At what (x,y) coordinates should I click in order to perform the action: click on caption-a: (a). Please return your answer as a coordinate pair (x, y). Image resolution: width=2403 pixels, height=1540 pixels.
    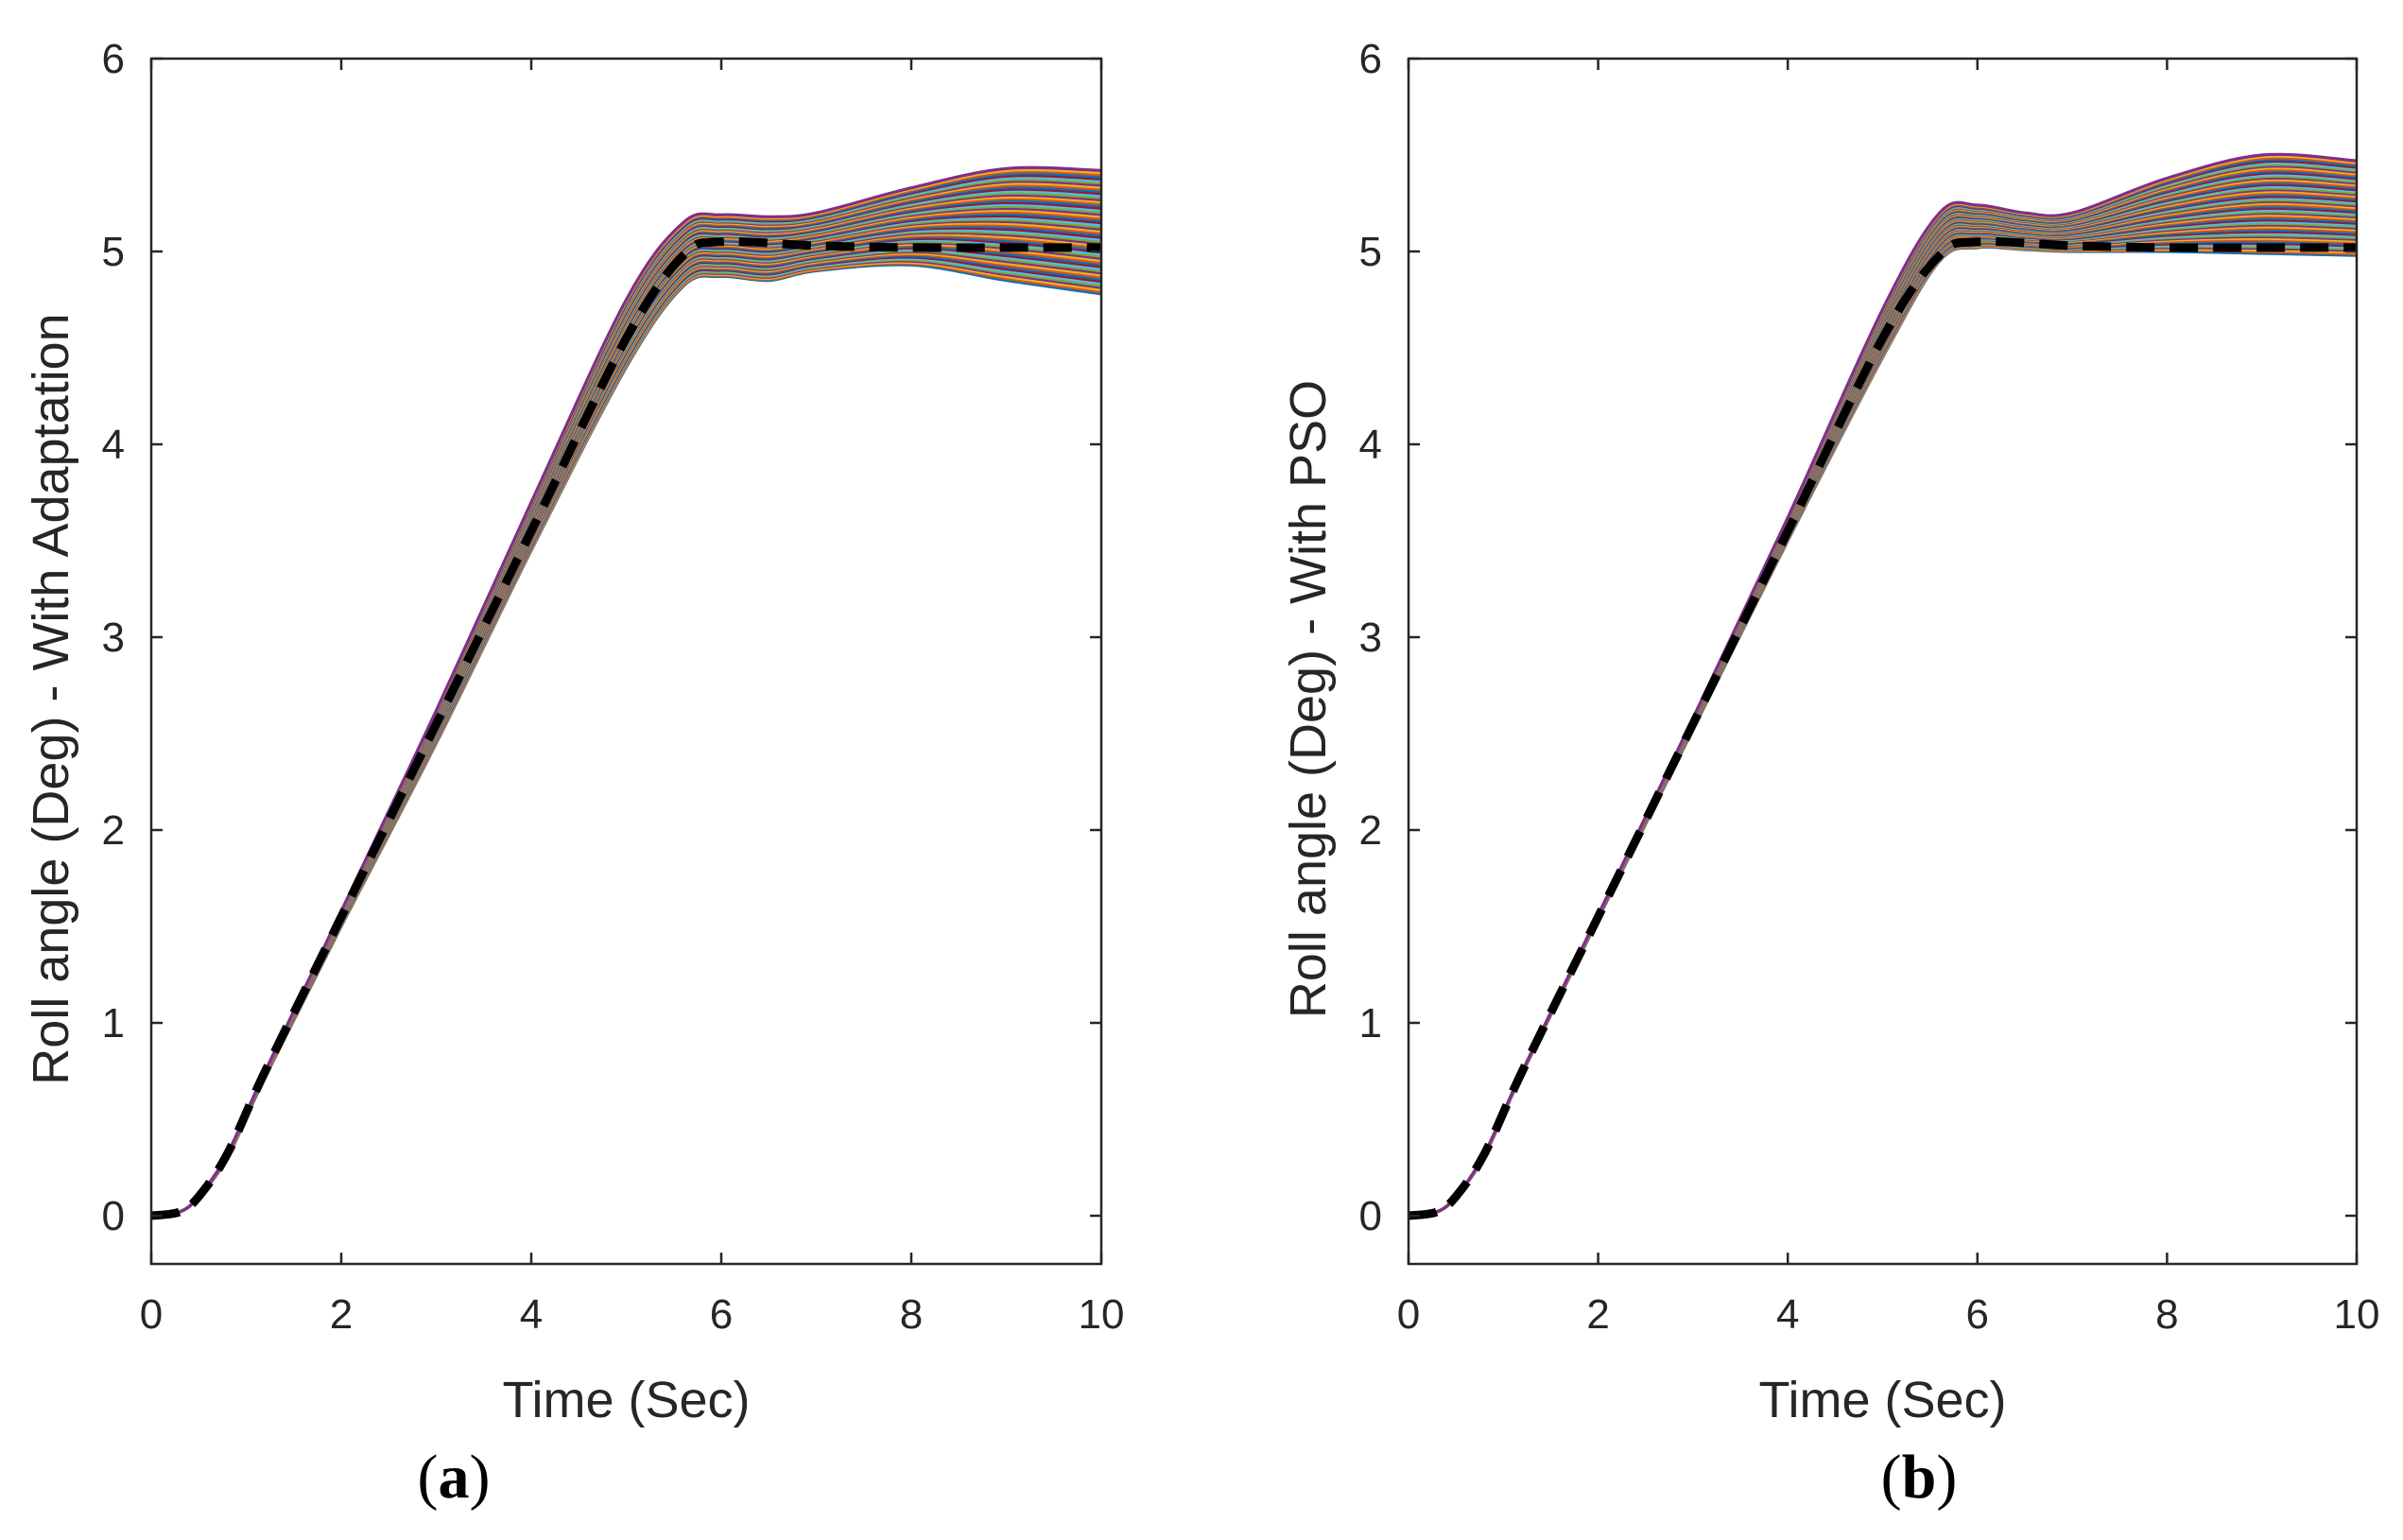
    Looking at the image, I should click on (454, 1477).